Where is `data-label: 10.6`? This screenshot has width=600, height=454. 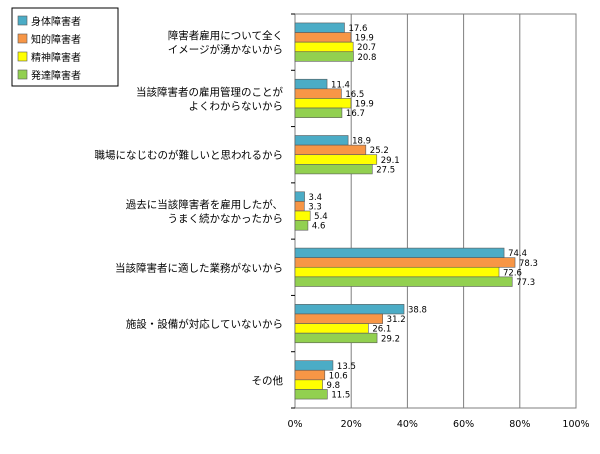
data-label: 10.6 is located at coordinates (338, 376).